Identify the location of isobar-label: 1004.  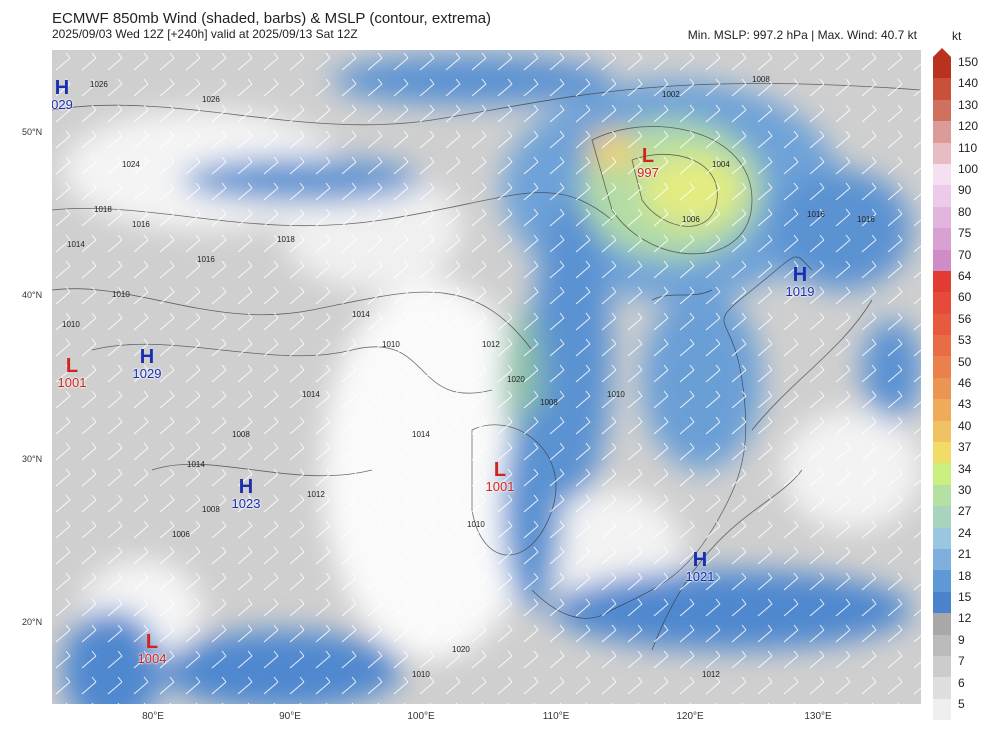
(721, 164).